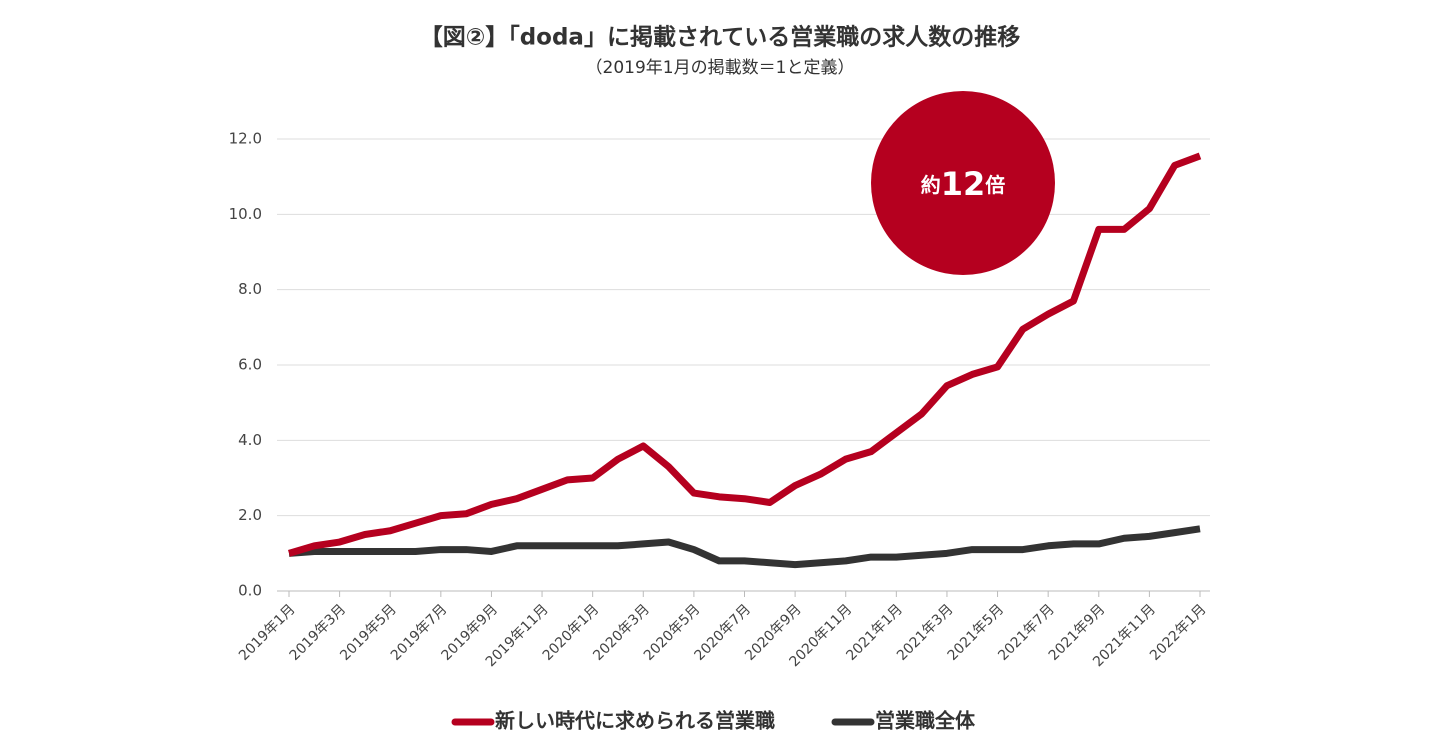 Image resolution: width=1440 pixels, height=754 pixels. I want to click on y-tick-label: 12.0, so click(245, 139).